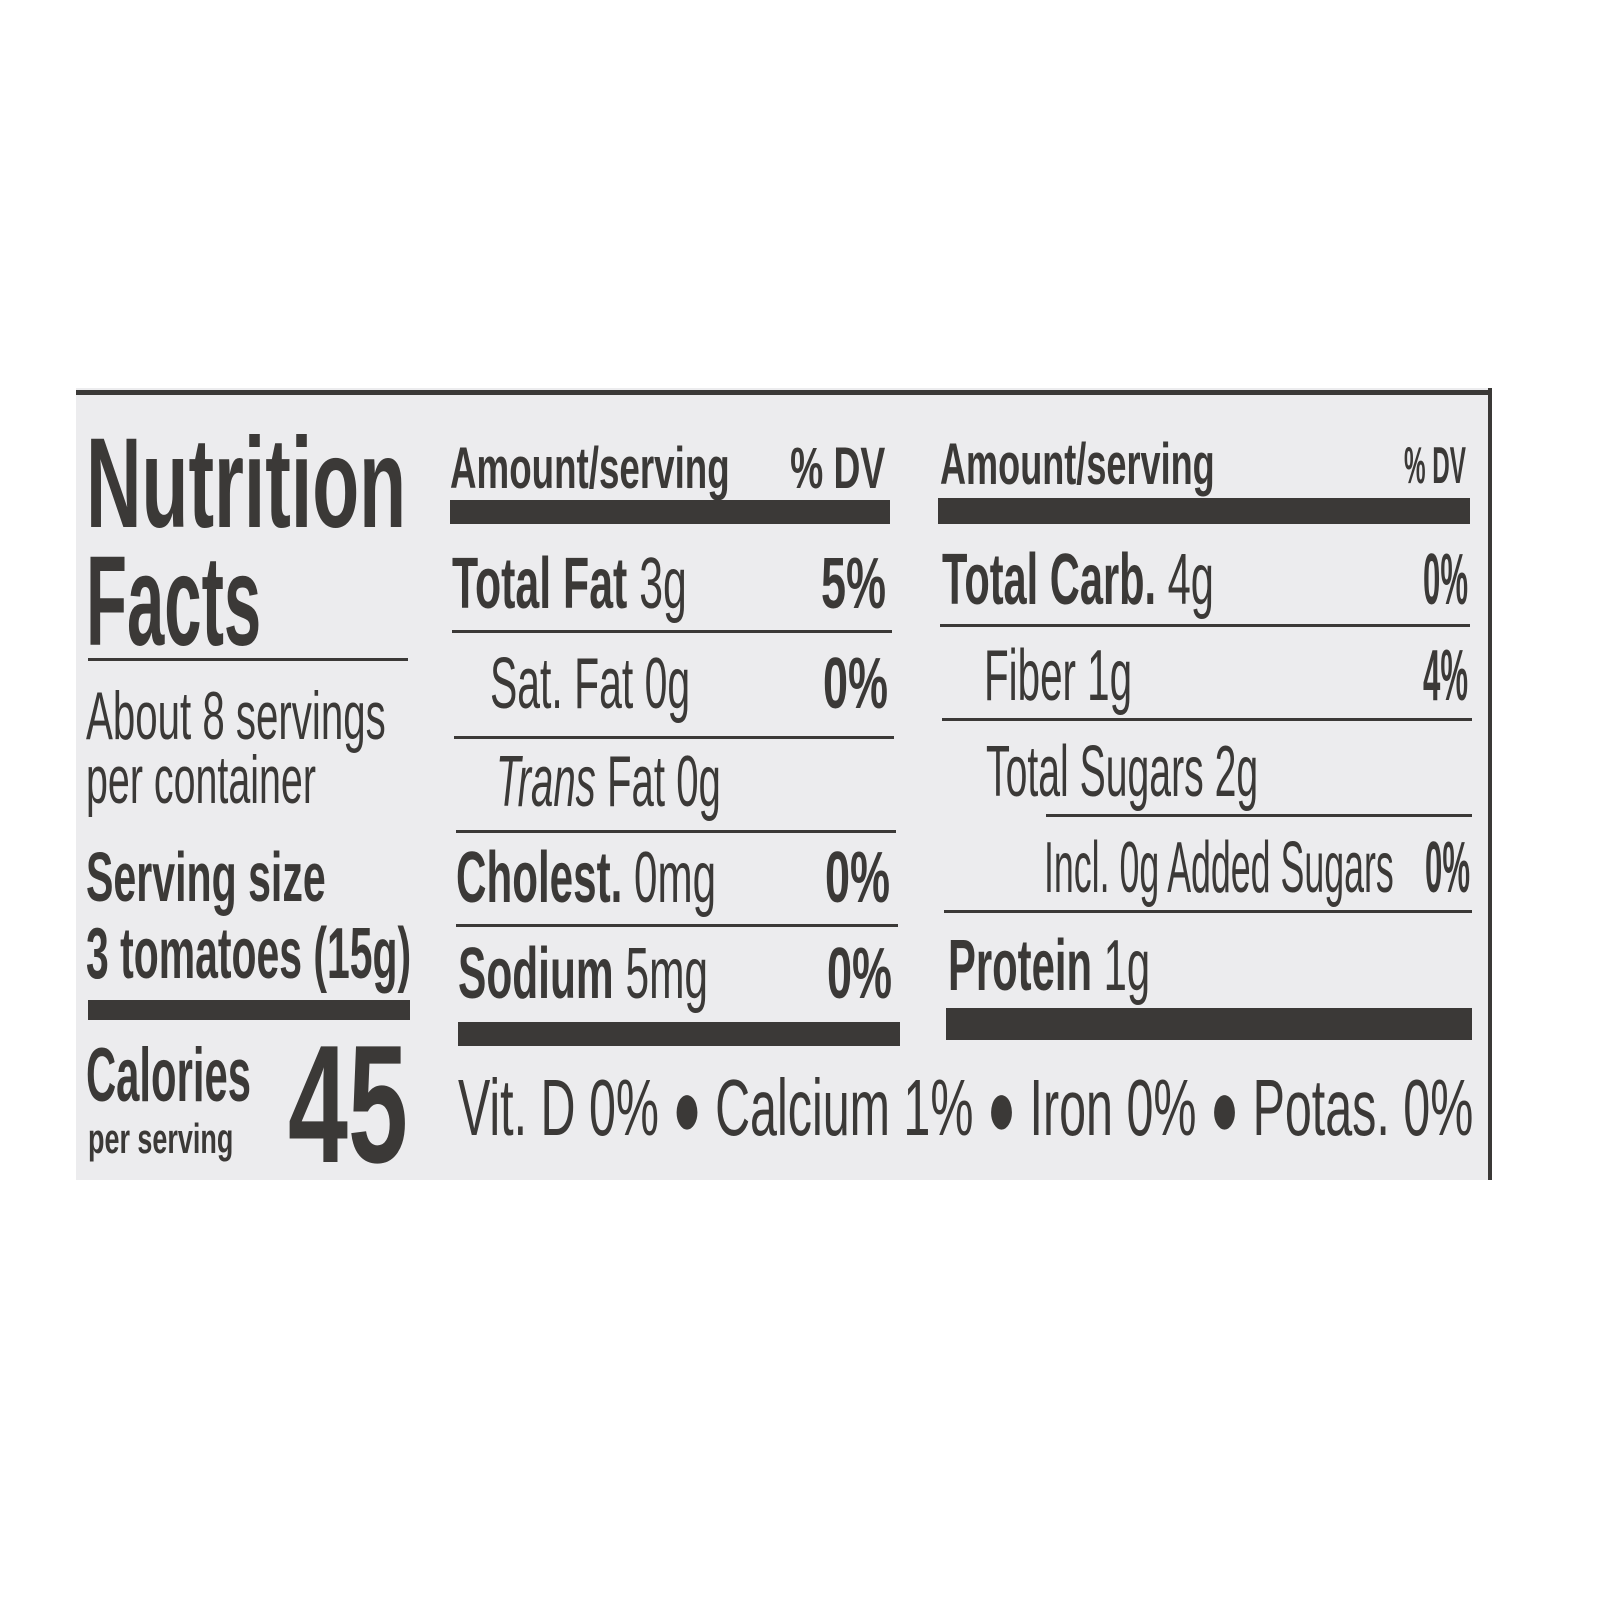 The image size is (1600, 1600). I want to click on title-nutrition: Nutrition, so click(246, 483).